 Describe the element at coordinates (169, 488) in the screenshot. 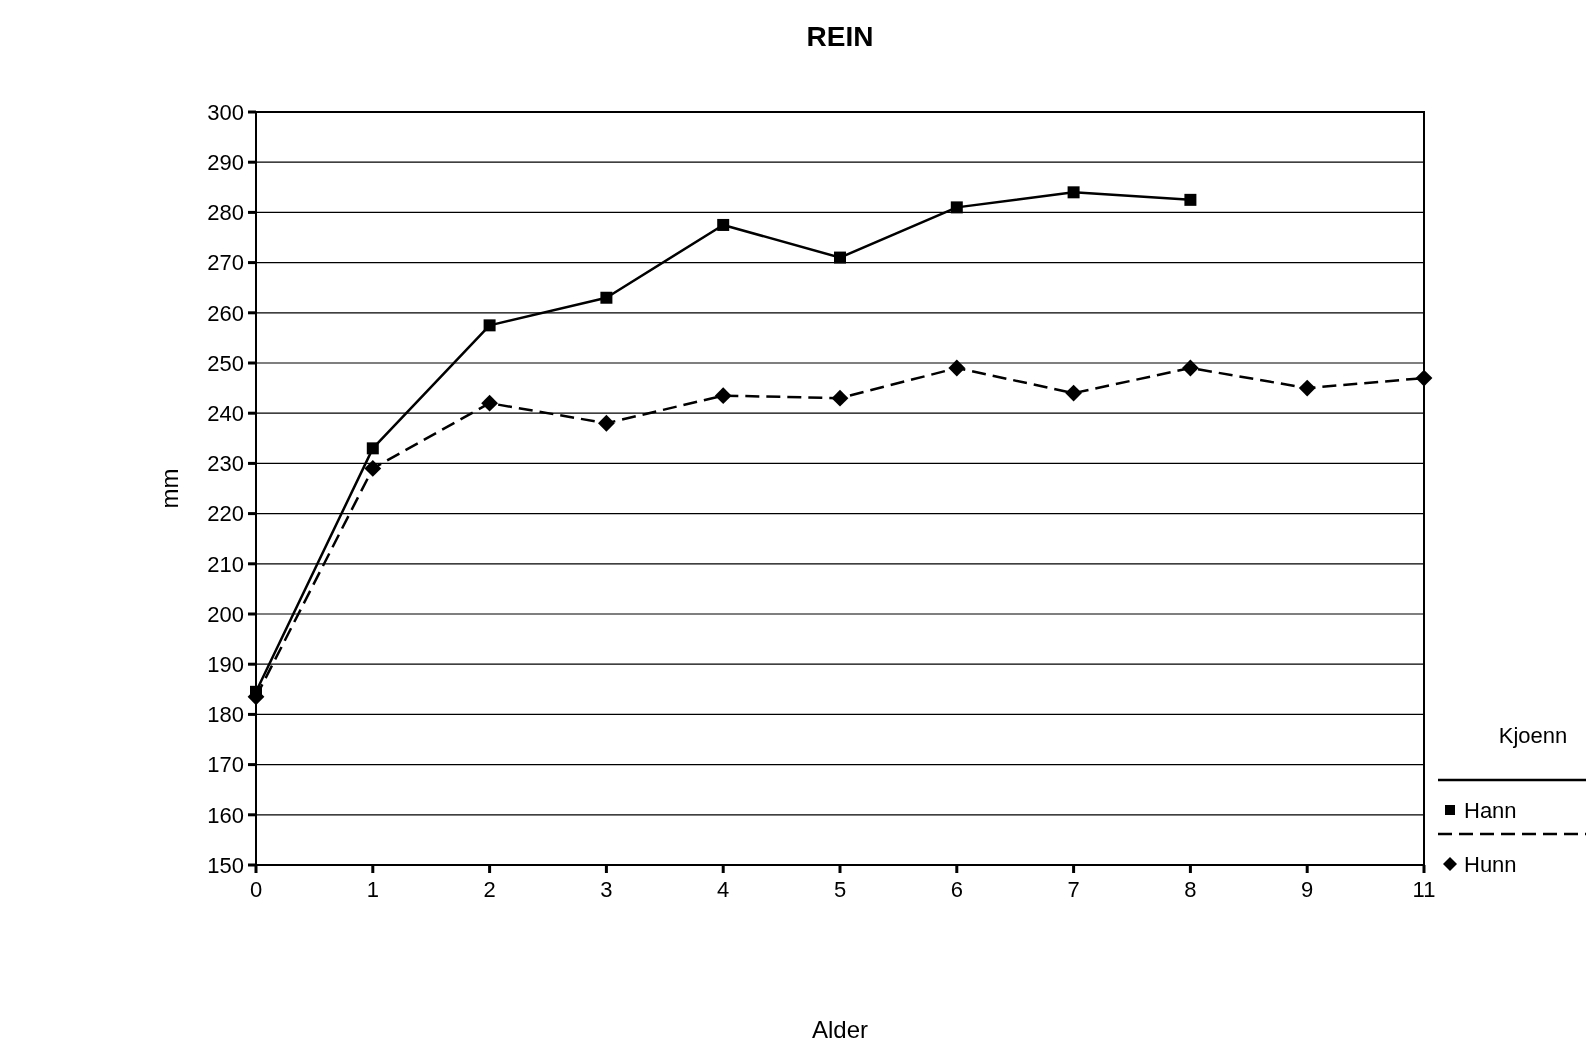

I see `y-axis-title: mm` at that location.